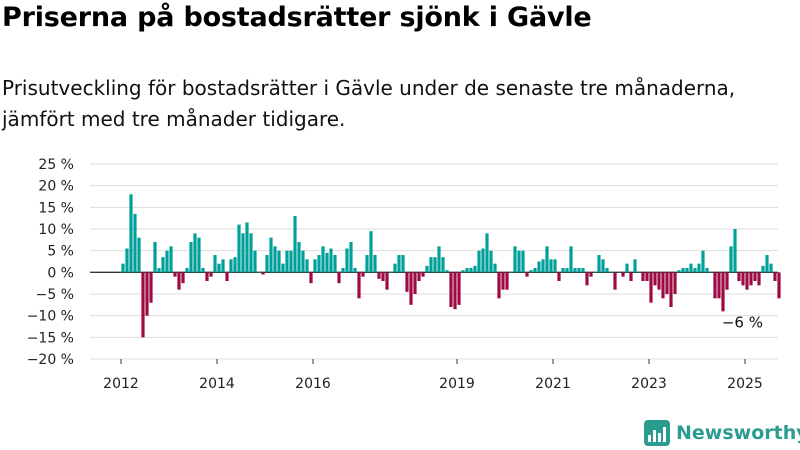 This screenshot has height=450, width=800. What do you see at coordinates (553, 384) in the screenshot?
I see `x-tick-label: 2021` at bounding box center [553, 384].